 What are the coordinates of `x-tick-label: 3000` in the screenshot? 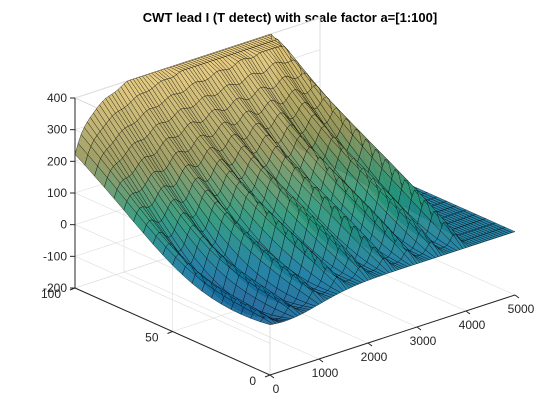 It's located at (423, 341).